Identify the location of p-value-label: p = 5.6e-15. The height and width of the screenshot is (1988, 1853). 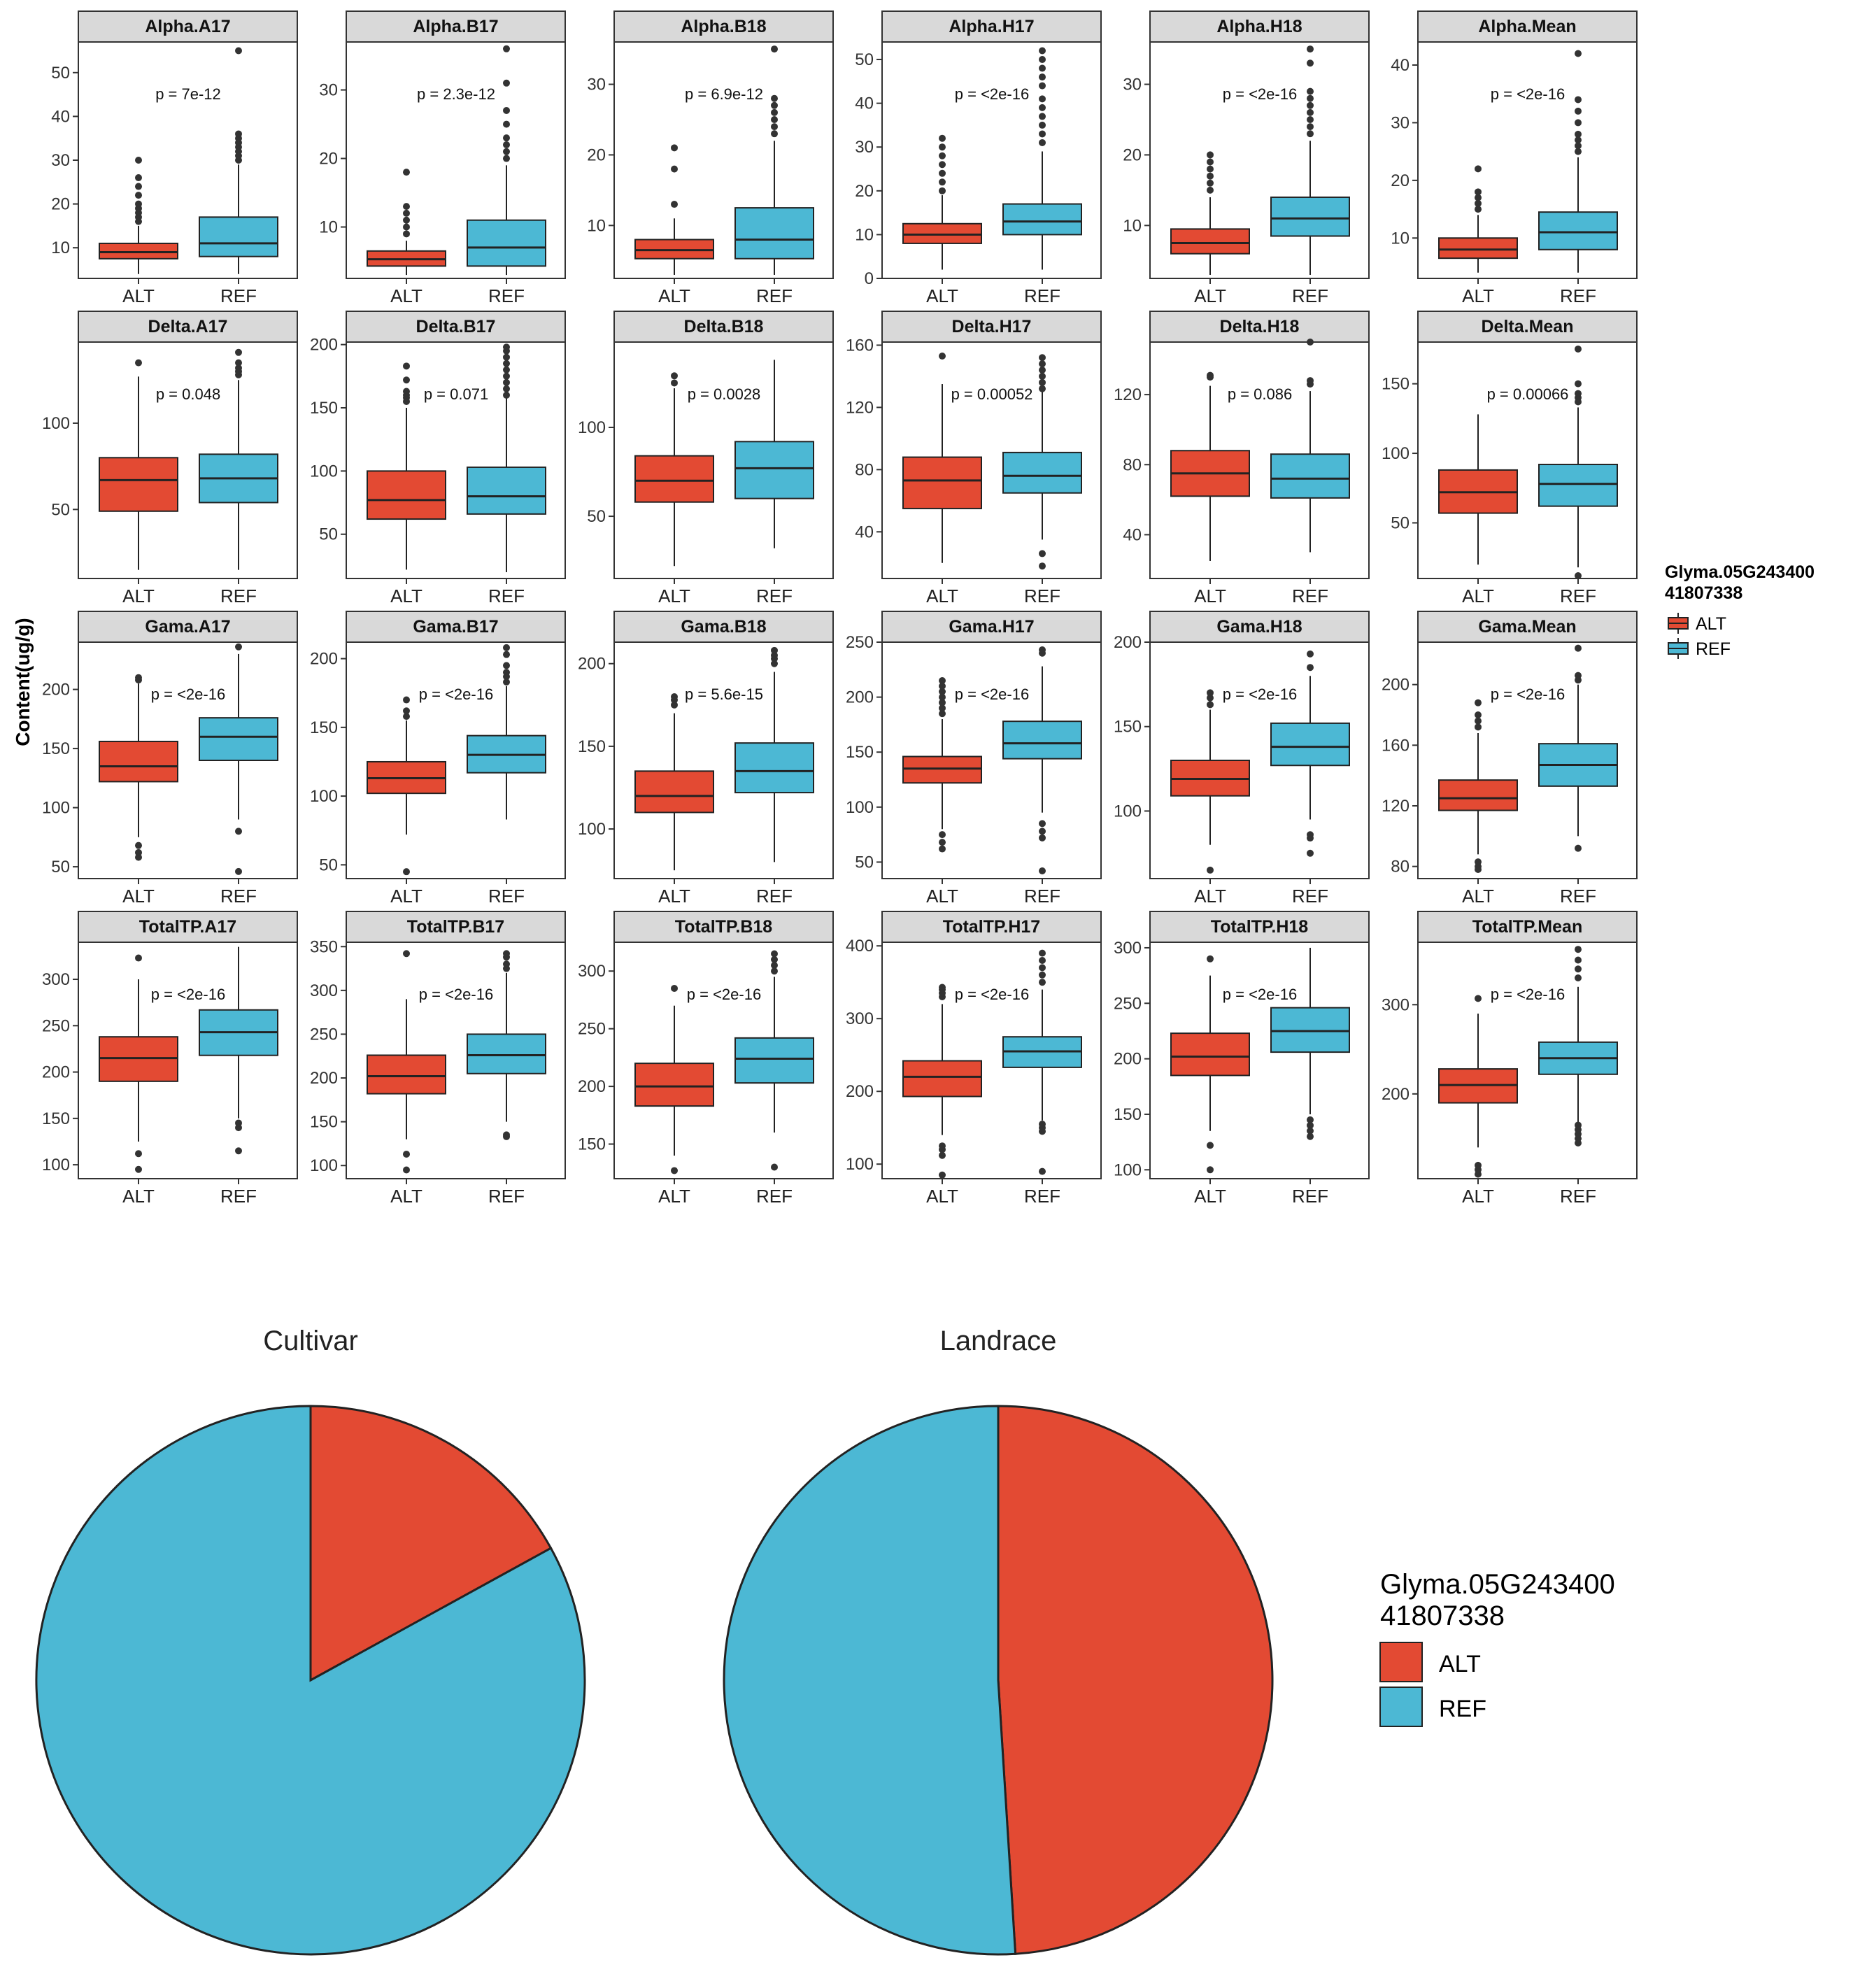
(724, 695).